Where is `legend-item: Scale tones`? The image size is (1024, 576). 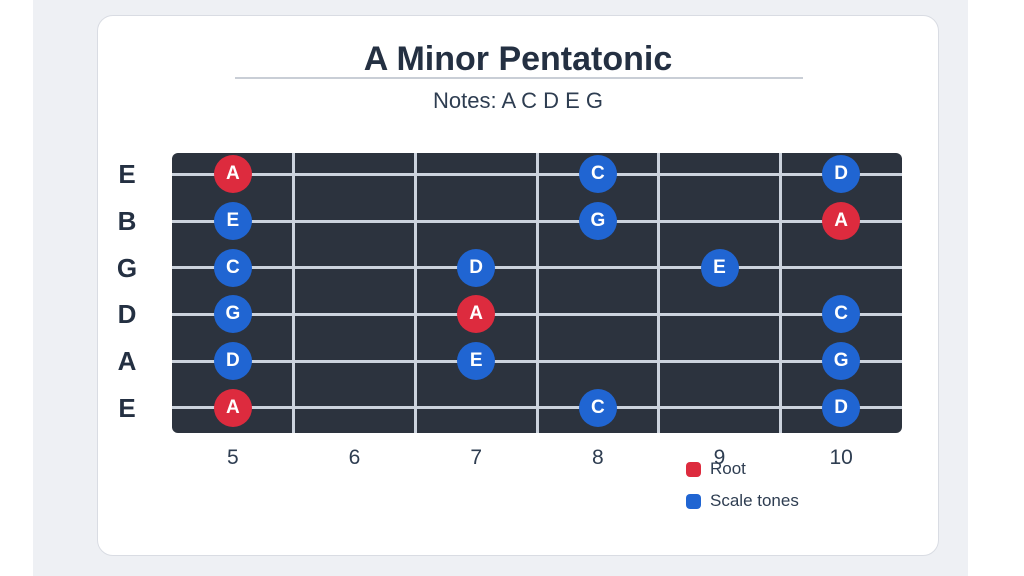 legend-item: Scale tones is located at coordinates (742, 501).